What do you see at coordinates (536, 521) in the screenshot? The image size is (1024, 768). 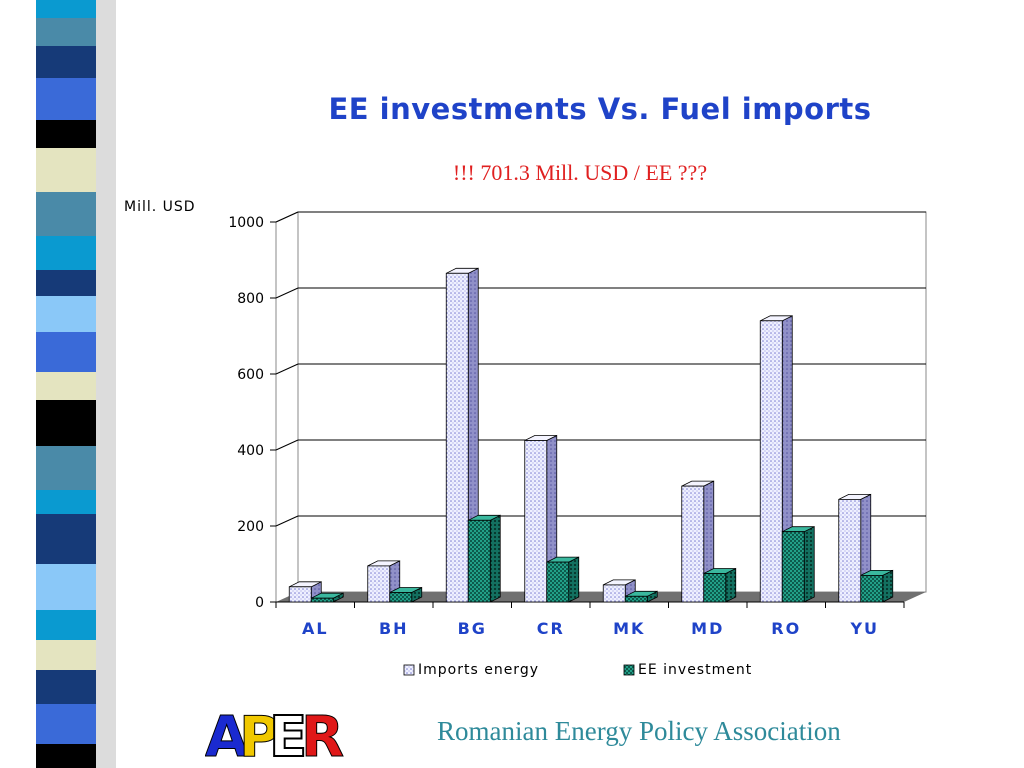 I see `bar-imports-energy-cr` at bounding box center [536, 521].